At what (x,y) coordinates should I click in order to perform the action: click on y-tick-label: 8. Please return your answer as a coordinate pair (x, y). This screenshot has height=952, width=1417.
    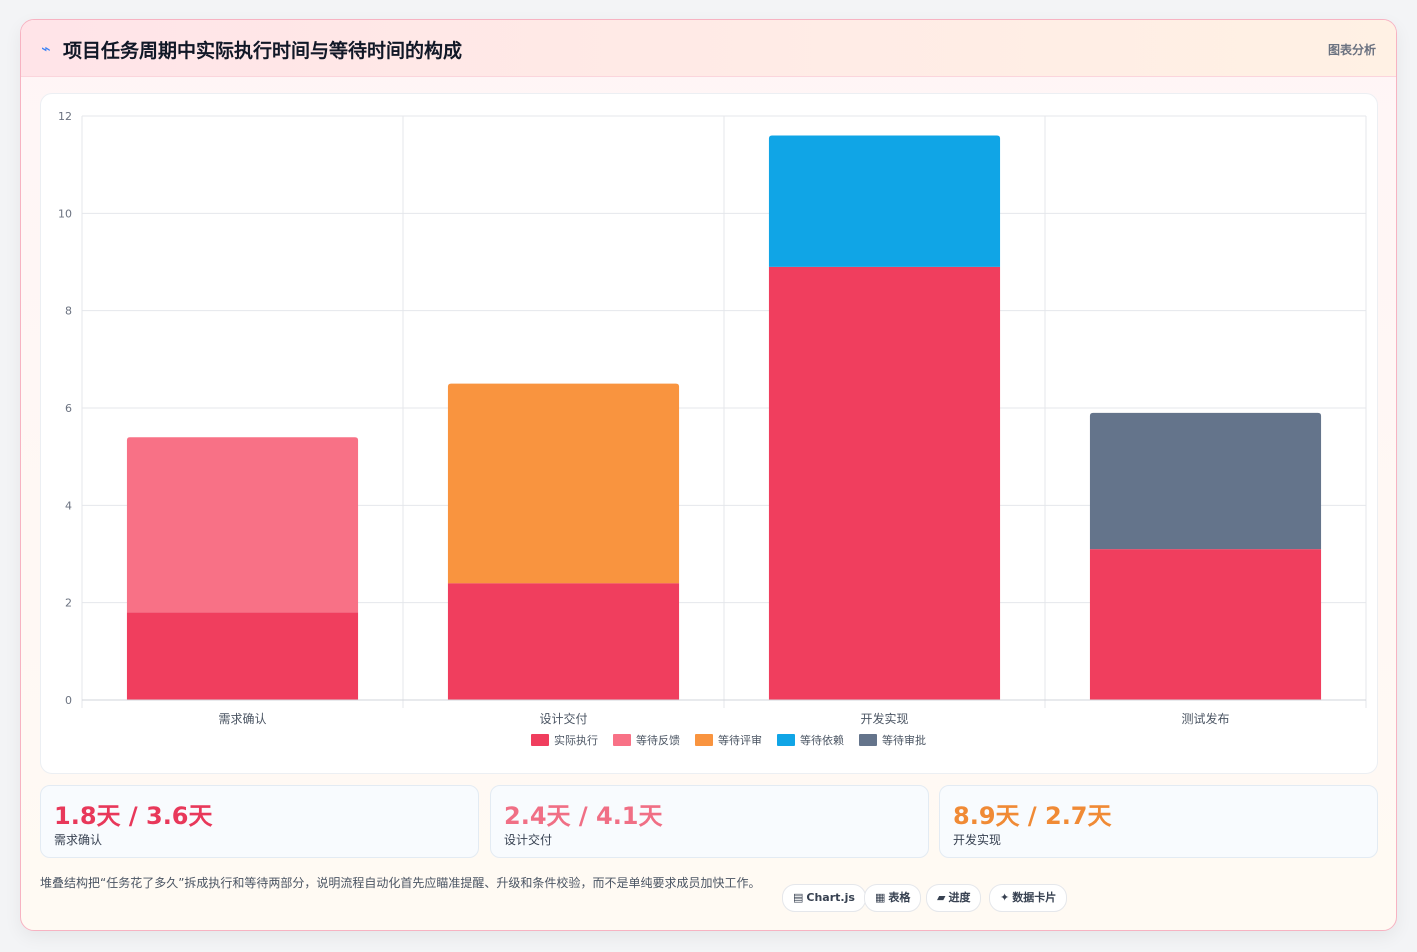
    Looking at the image, I should click on (68, 311).